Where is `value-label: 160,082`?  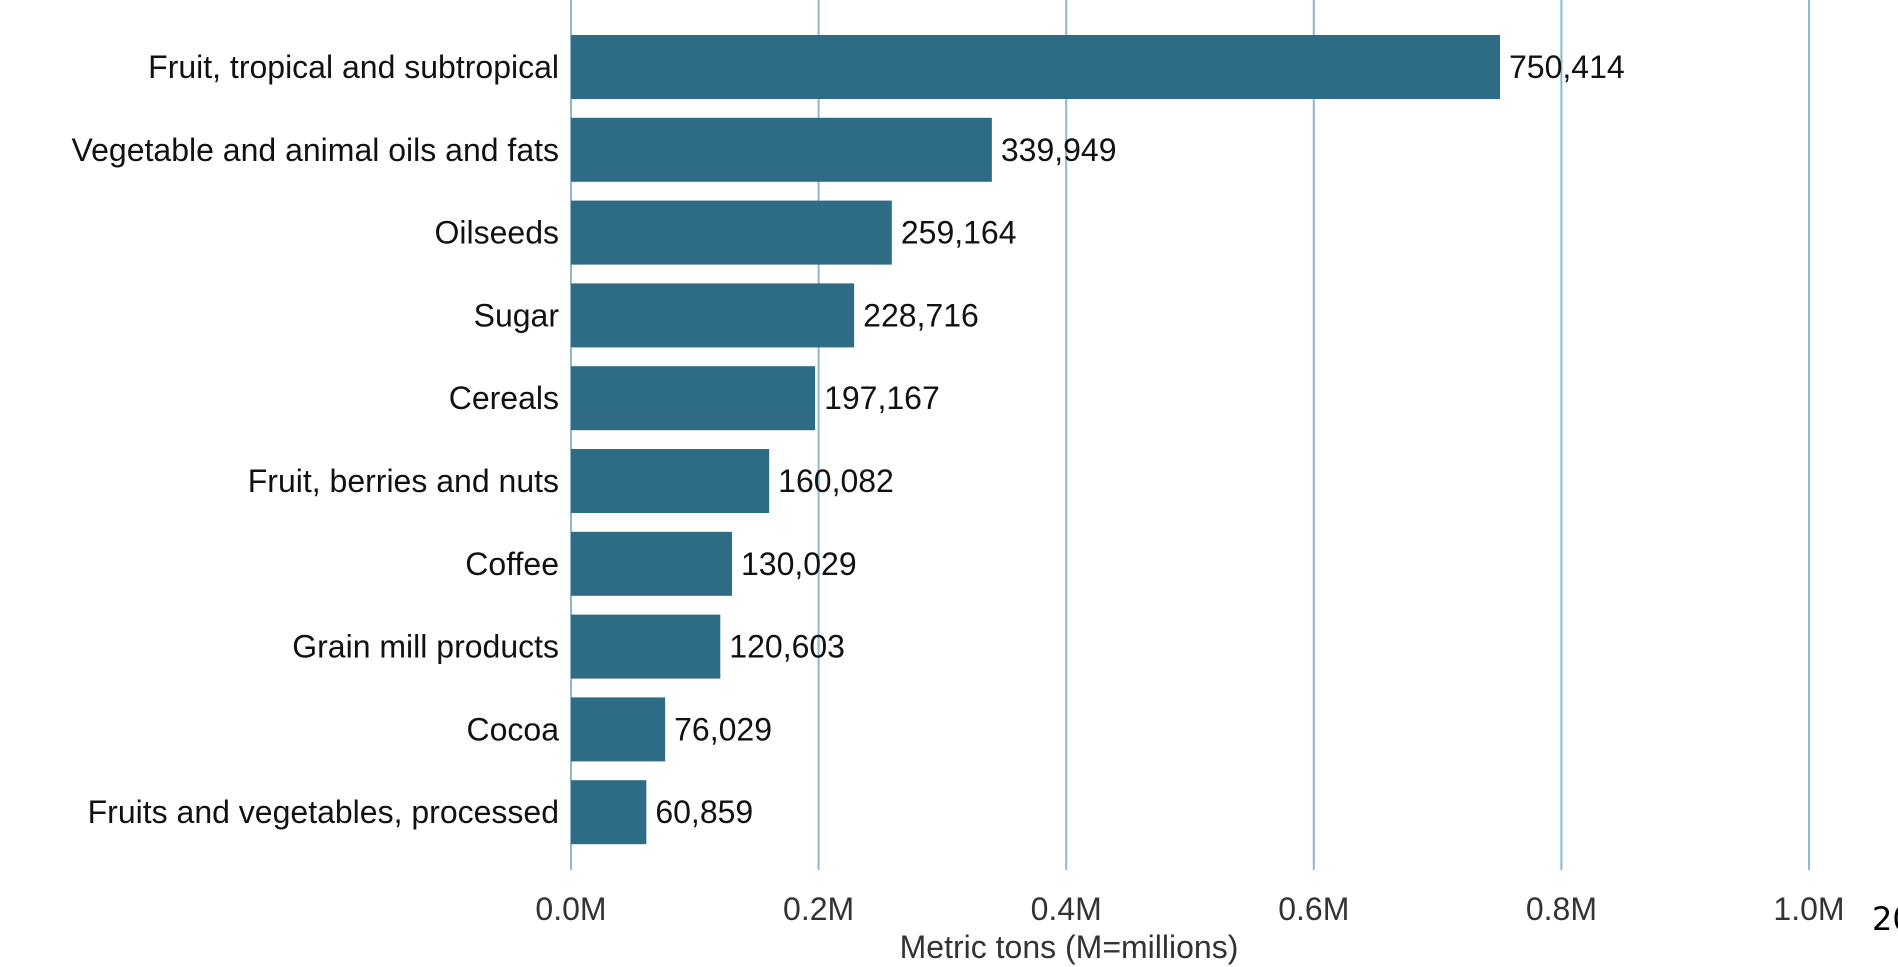 value-label: 160,082 is located at coordinates (836, 481).